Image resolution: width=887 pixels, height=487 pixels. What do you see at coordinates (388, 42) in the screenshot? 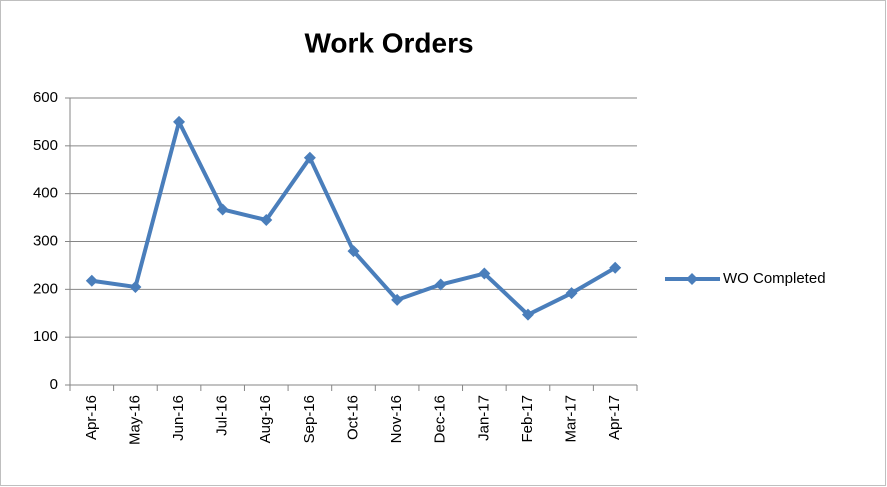
I see `chart-title: Work Orders` at bounding box center [388, 42].